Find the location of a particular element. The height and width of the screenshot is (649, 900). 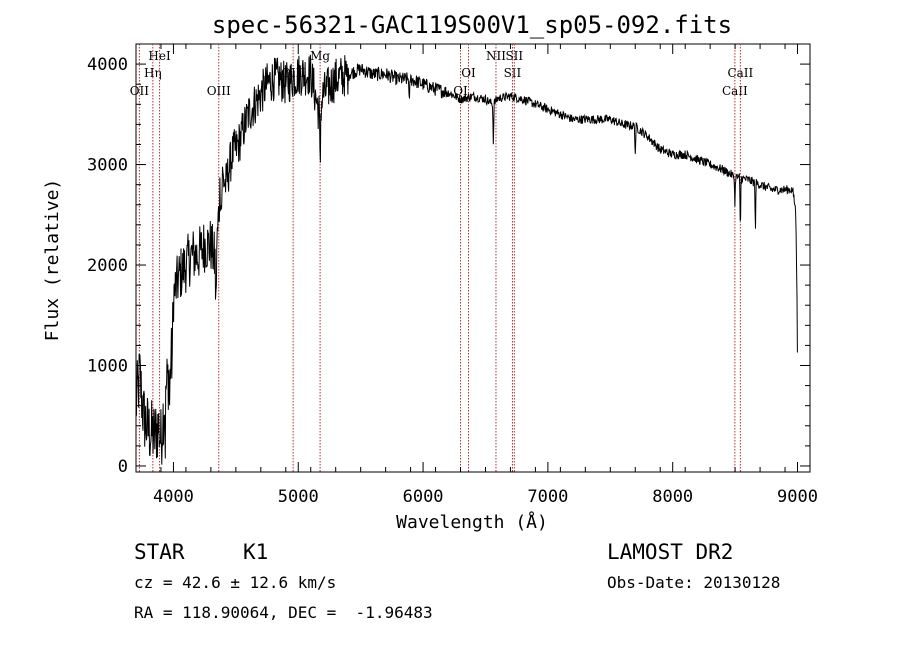

y-tick-label: 1000 is located at coordinates (107, 367).